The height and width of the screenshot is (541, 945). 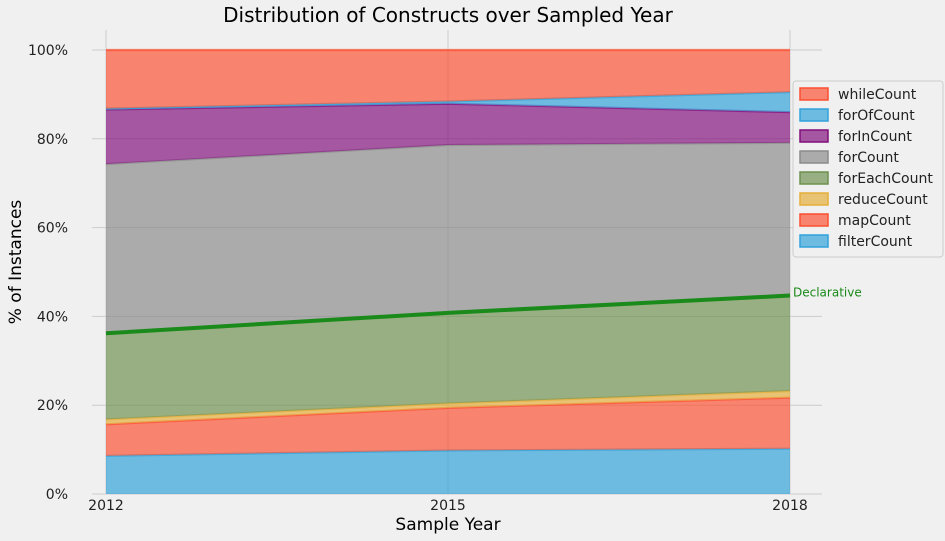 I want to click on legend-box, so click(x=868, y=169).